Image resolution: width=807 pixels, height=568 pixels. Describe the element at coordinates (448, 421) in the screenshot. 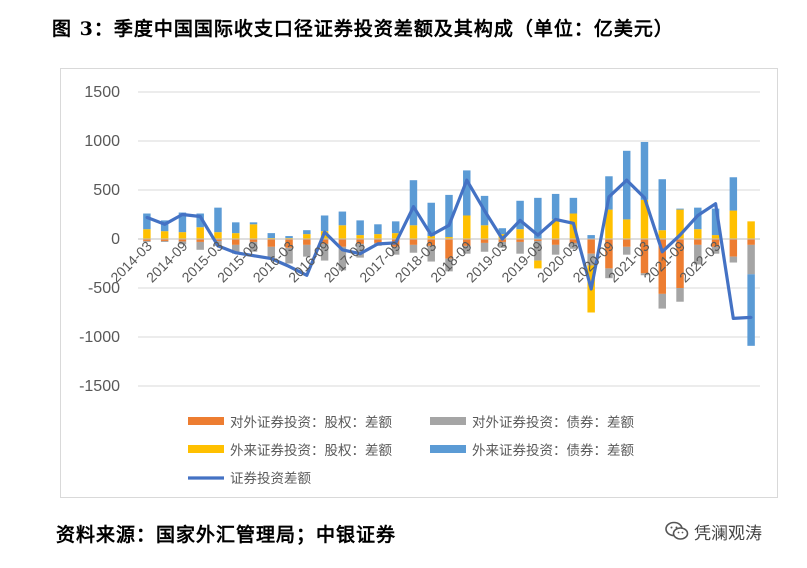

I see `legend-swatch` at that location.